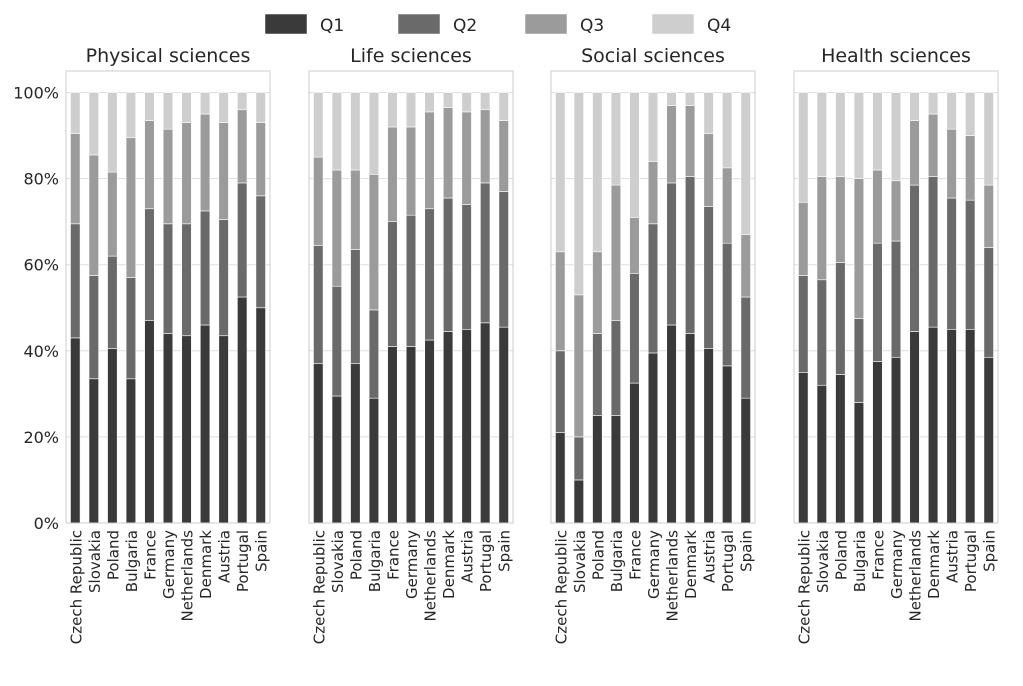 Image resolution: width=1023 pixels, height=686 pixels. What do you see at coordinates (747, 551) in the screenshot?
I see `x-tick-label: Spain` at bounding box center [747, 551].